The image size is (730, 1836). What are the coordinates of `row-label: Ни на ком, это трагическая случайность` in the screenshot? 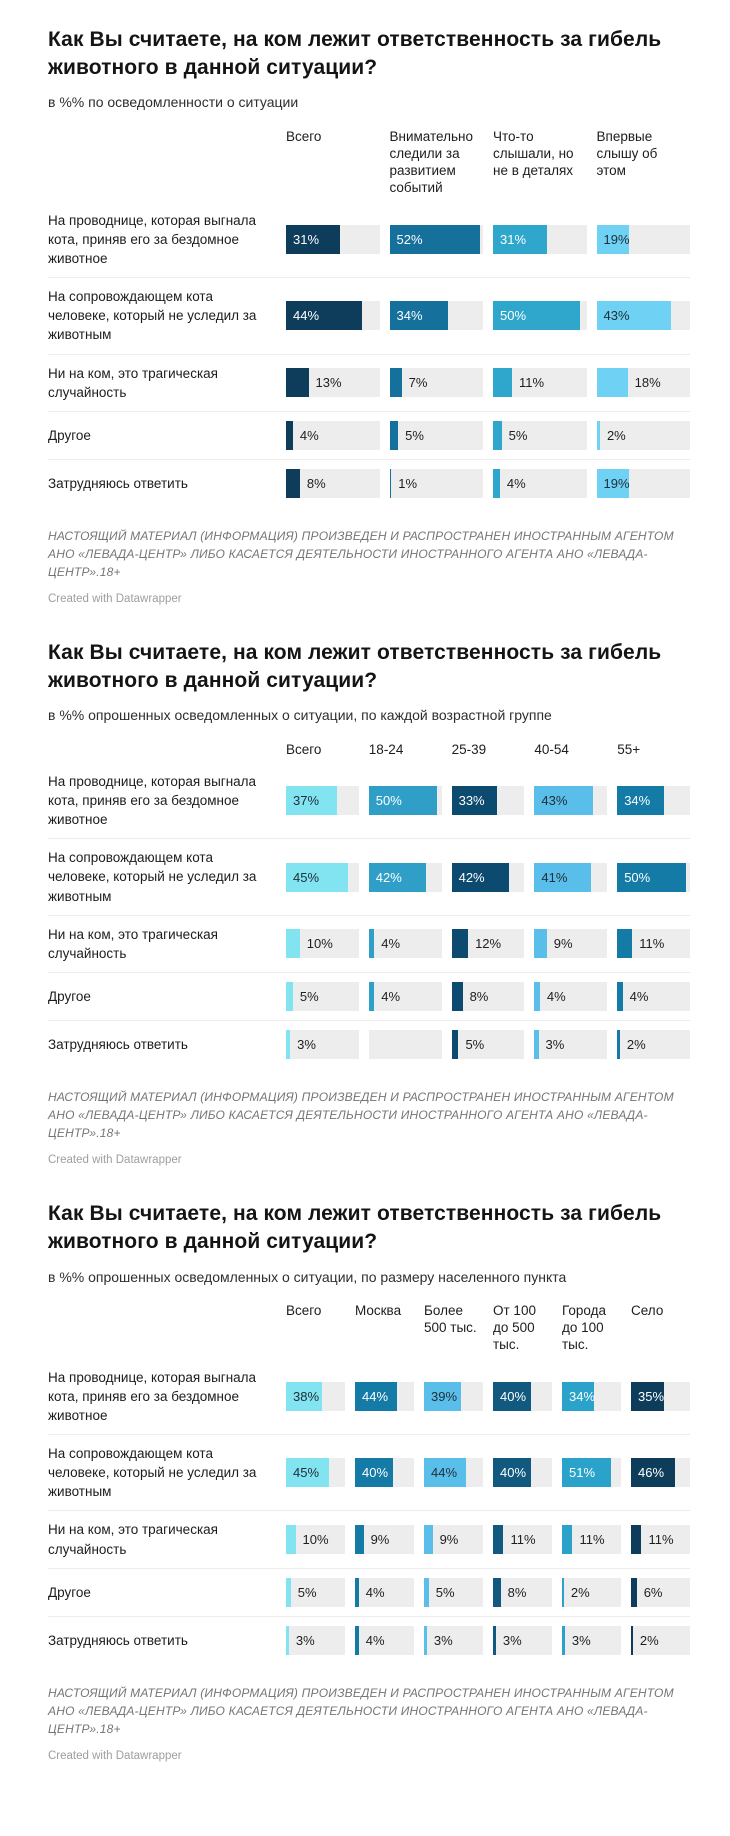 It's located at (133, 943).